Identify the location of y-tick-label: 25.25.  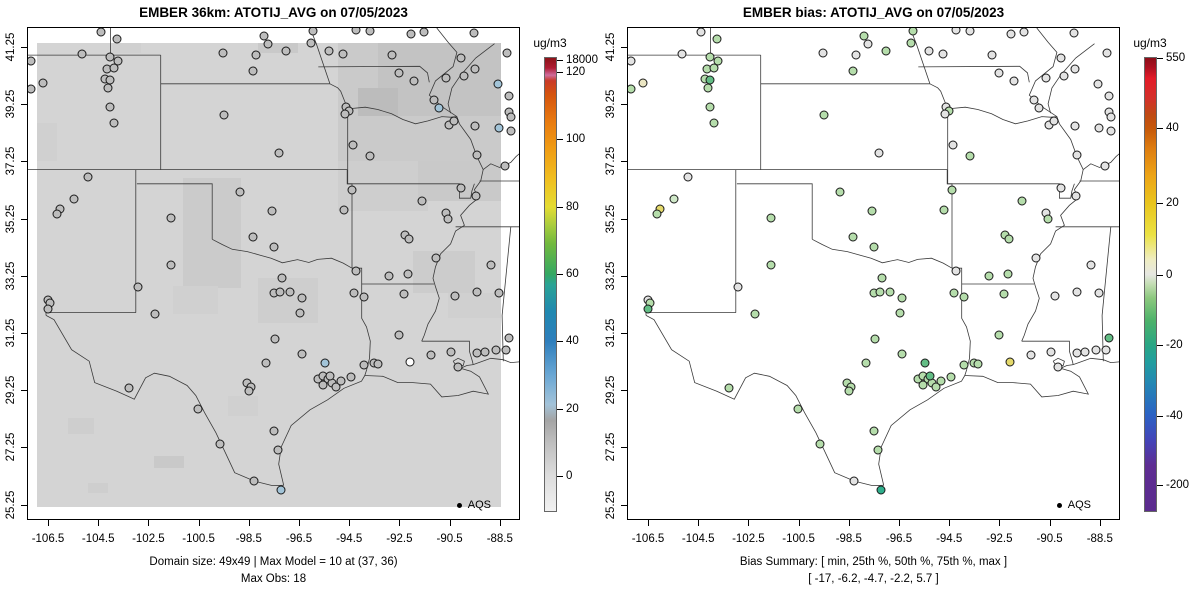
(611, 504).